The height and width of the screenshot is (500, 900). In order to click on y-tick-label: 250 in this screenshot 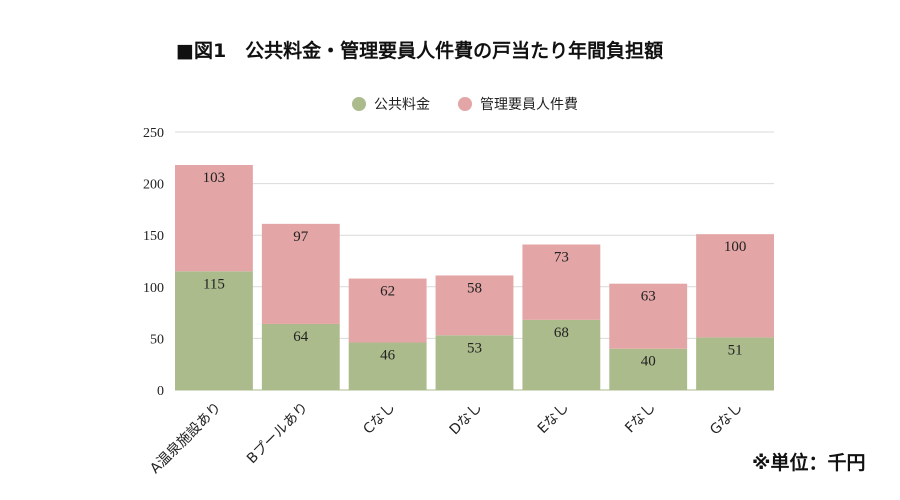, I will do `click(153, 133)`.